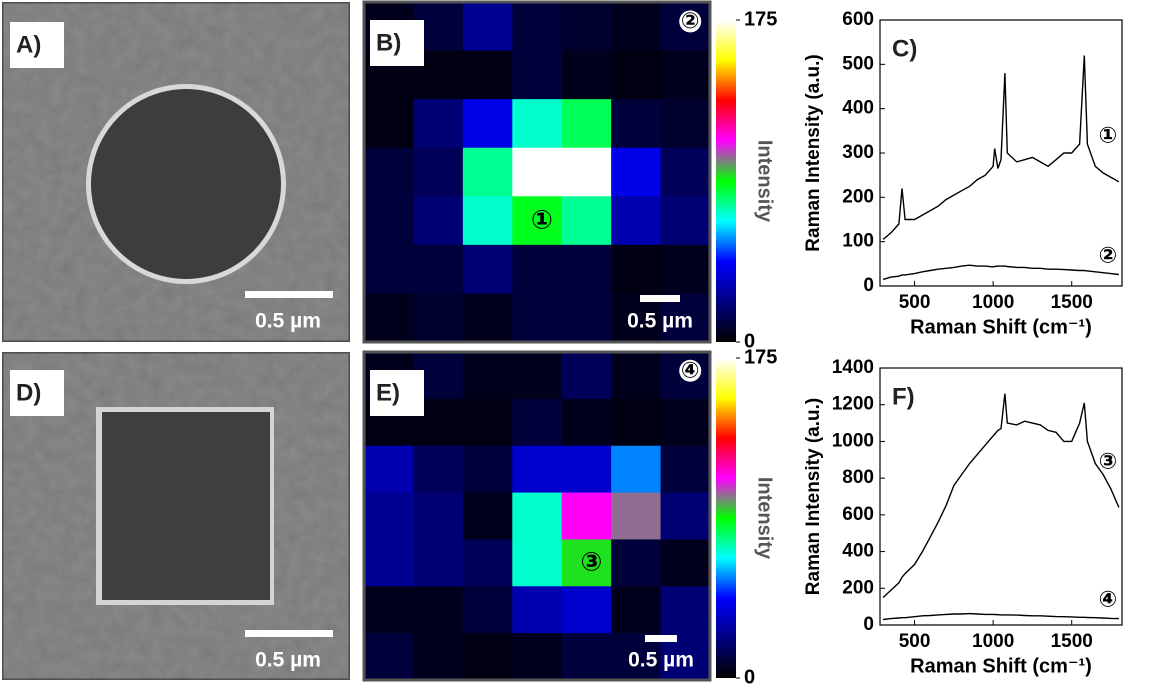  Describe the element at coordinates (915, 641) in the screenshot. I see `x-tick-label: 500` at that location.